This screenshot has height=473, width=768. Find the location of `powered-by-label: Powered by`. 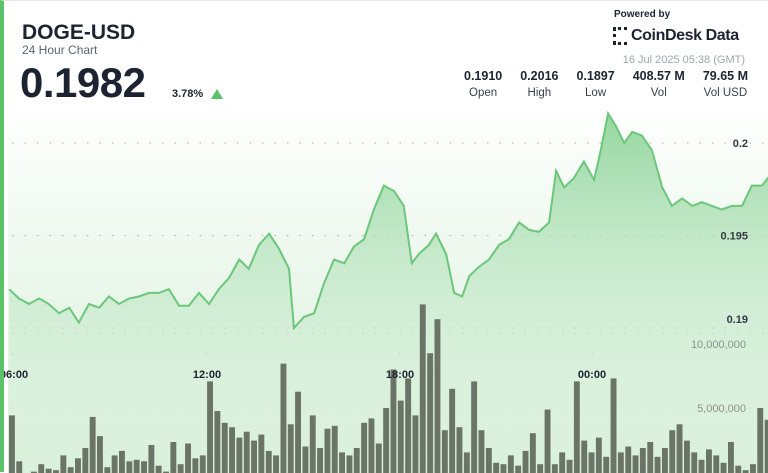

powered-by-label: Powered by is located at coordinates (642, 14).